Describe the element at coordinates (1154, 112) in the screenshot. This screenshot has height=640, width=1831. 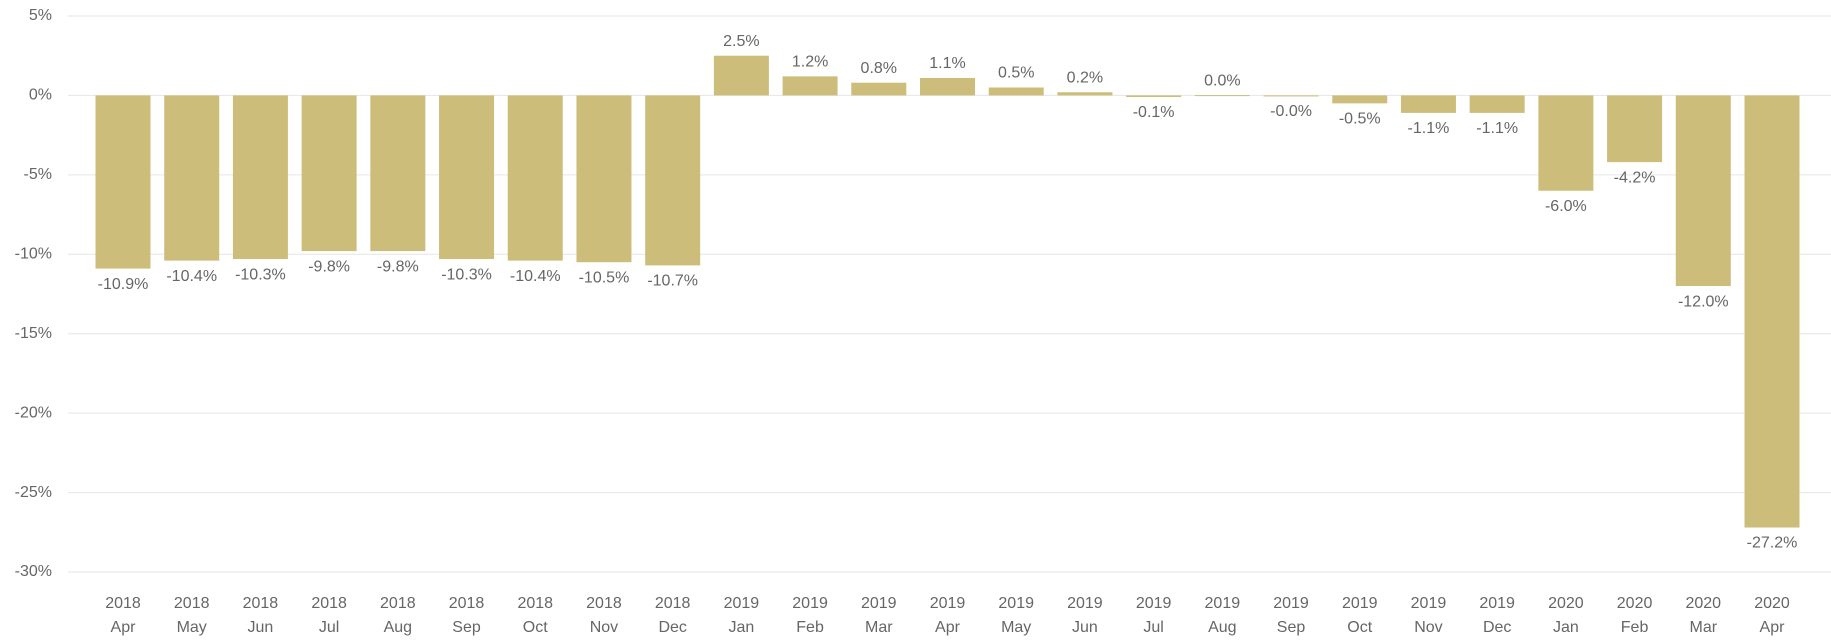
I see `value-label: -0.1%` at that location.